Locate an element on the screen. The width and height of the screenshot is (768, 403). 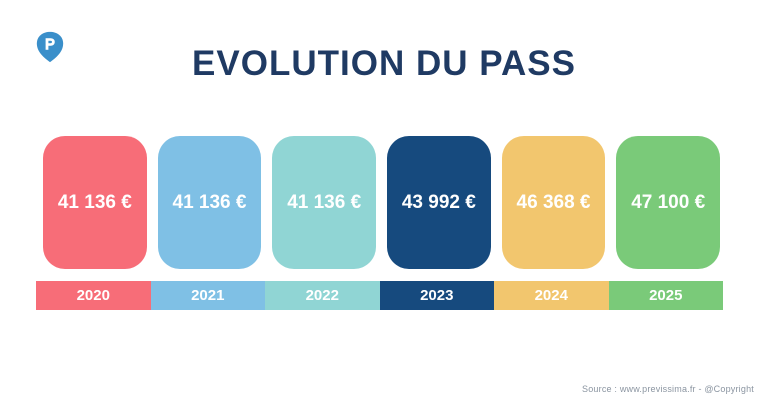
value-card-2021: 41 136 € is located at coordinates (209, 202).